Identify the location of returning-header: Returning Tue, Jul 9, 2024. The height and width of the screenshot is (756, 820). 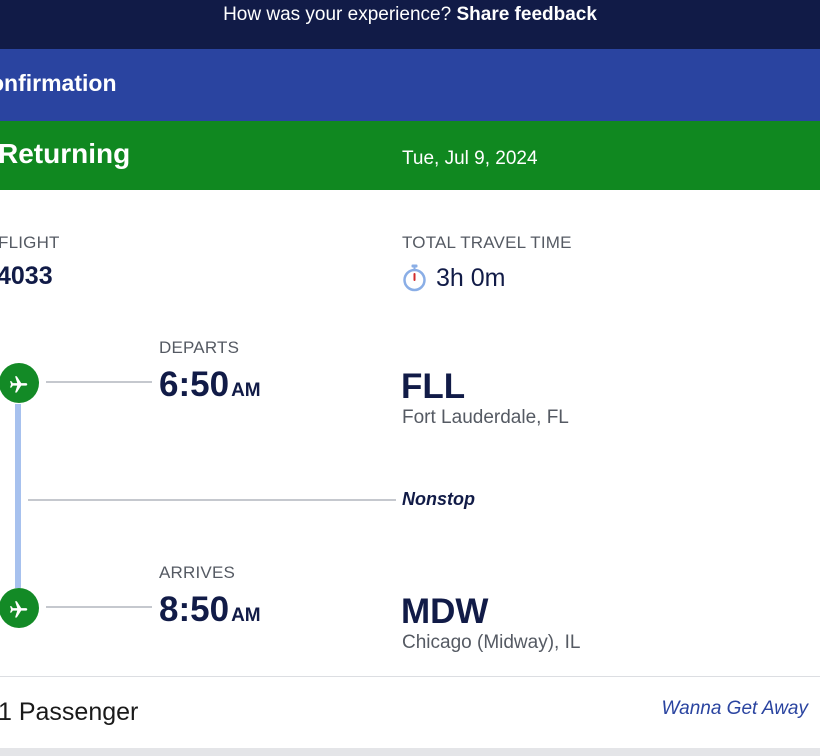
(410, 155).